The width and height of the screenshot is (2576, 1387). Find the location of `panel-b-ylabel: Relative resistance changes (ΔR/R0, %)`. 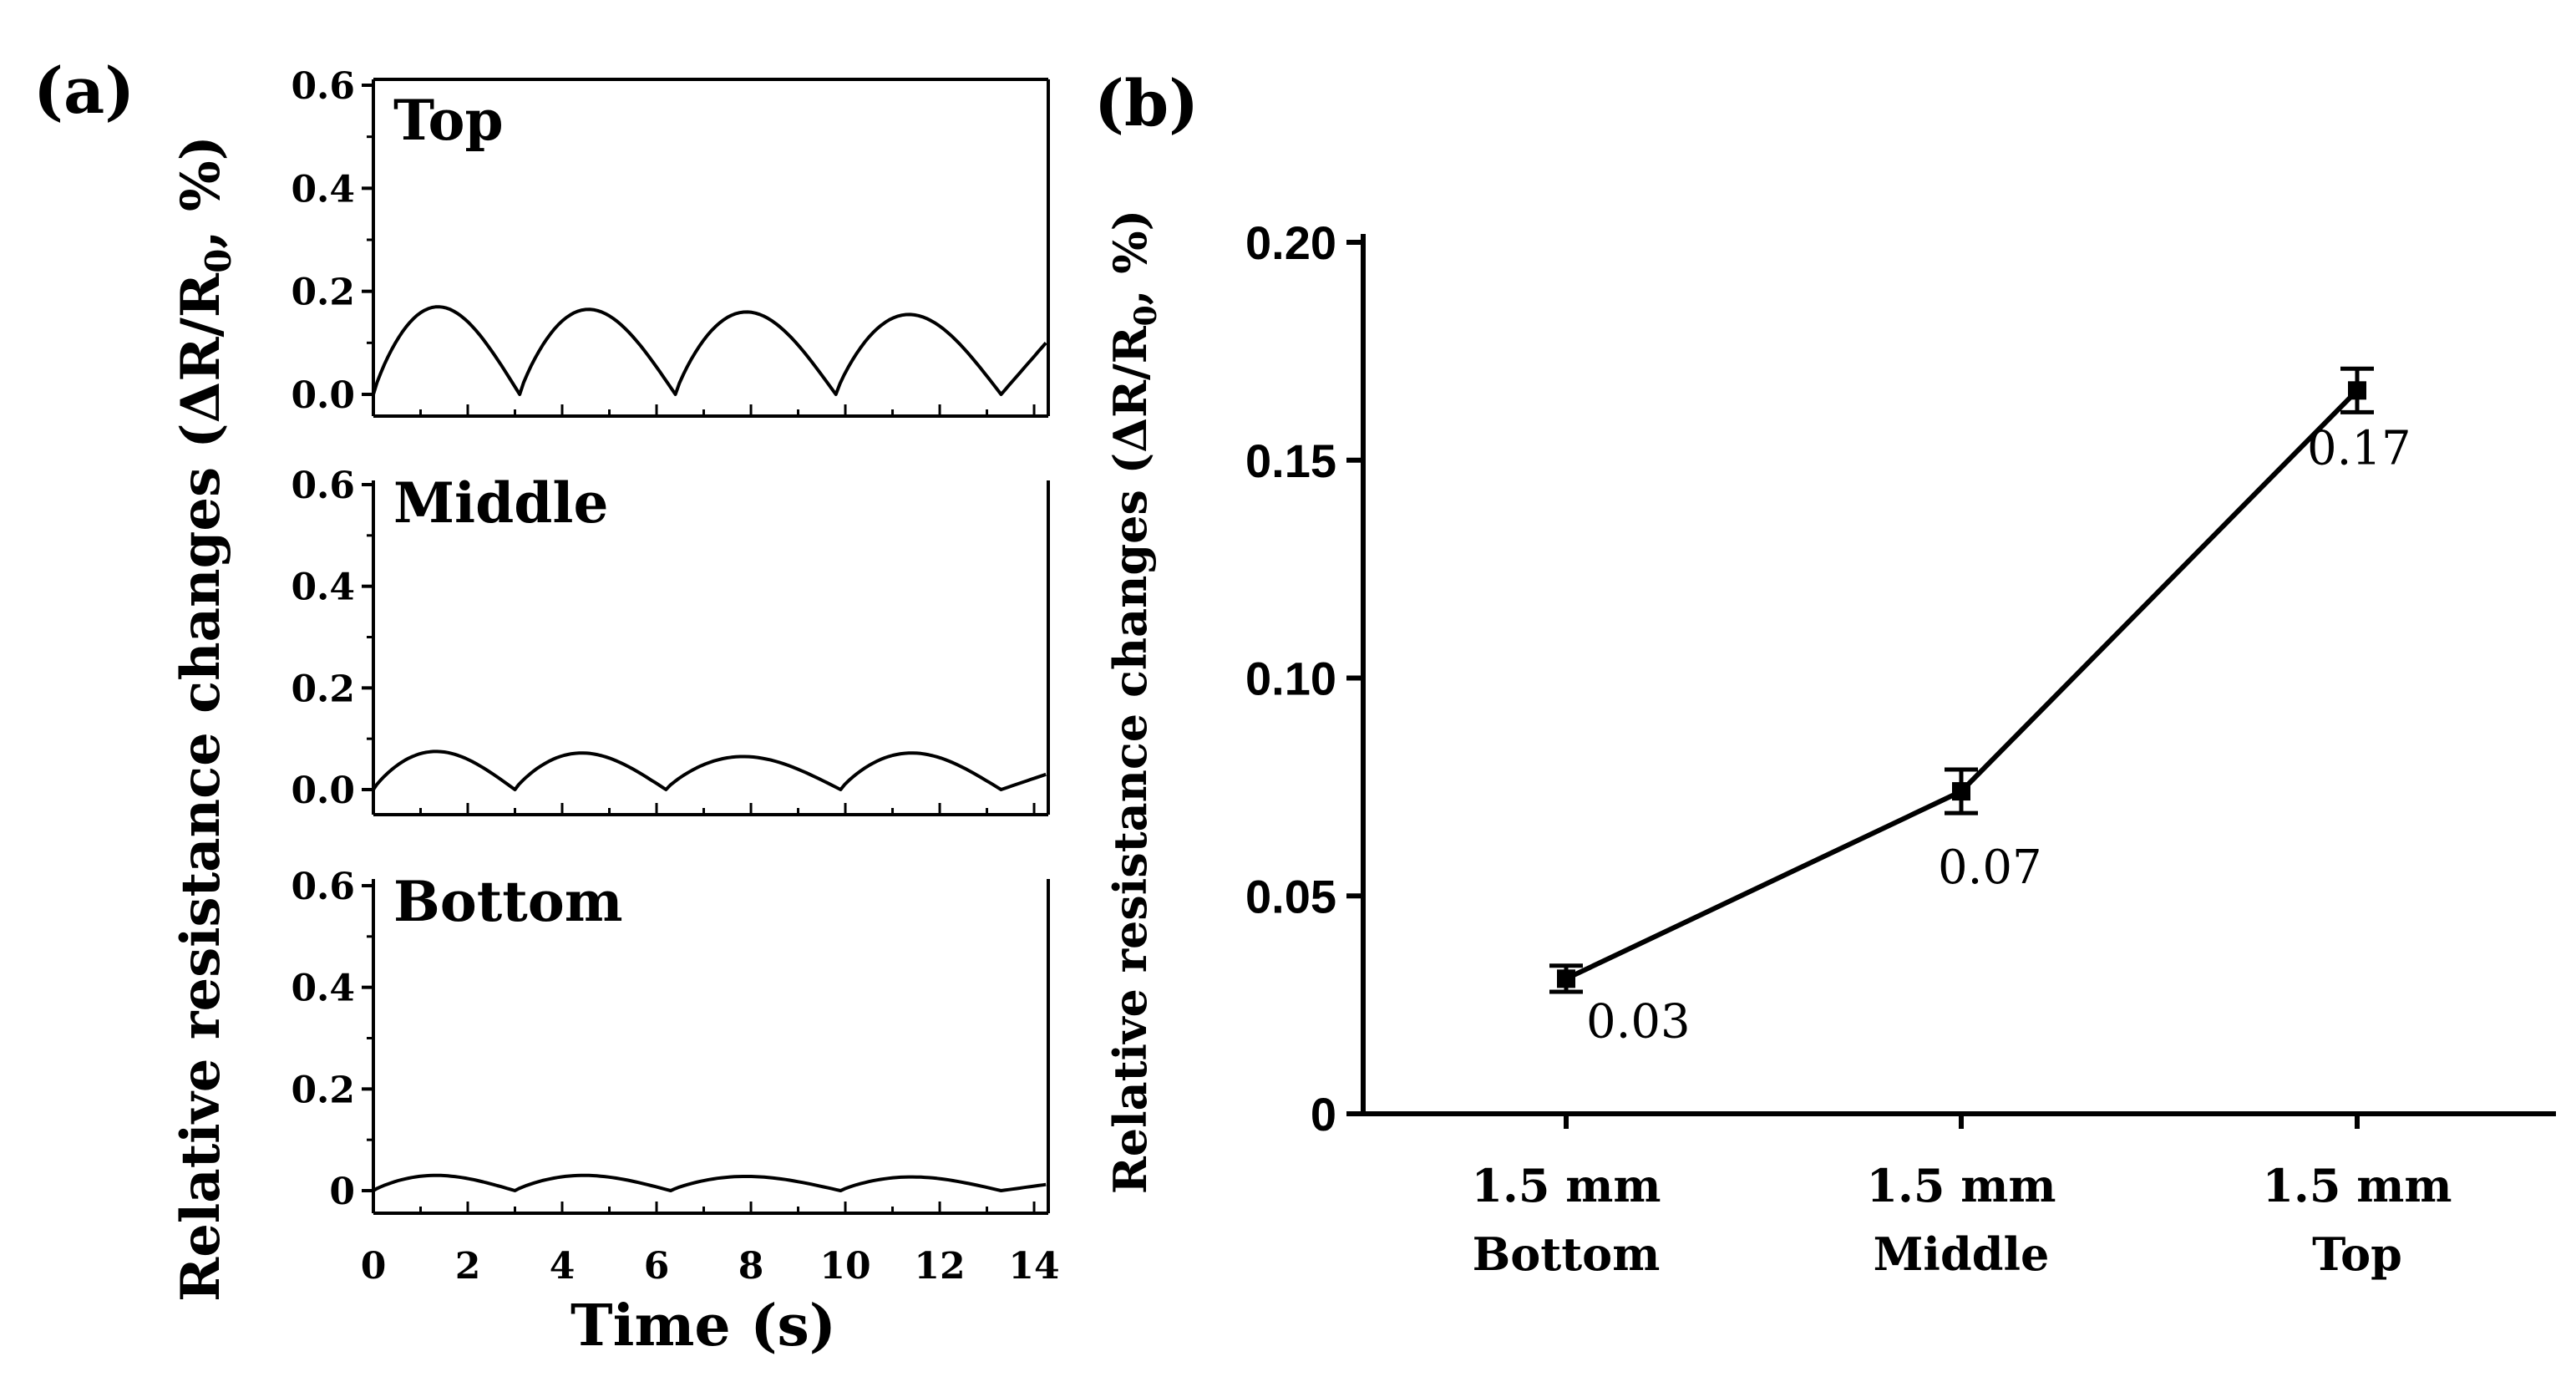

panel-b-ylabel: Relative resistance changes (ΔR/R0, %) is located at coordinates (1133, 702).